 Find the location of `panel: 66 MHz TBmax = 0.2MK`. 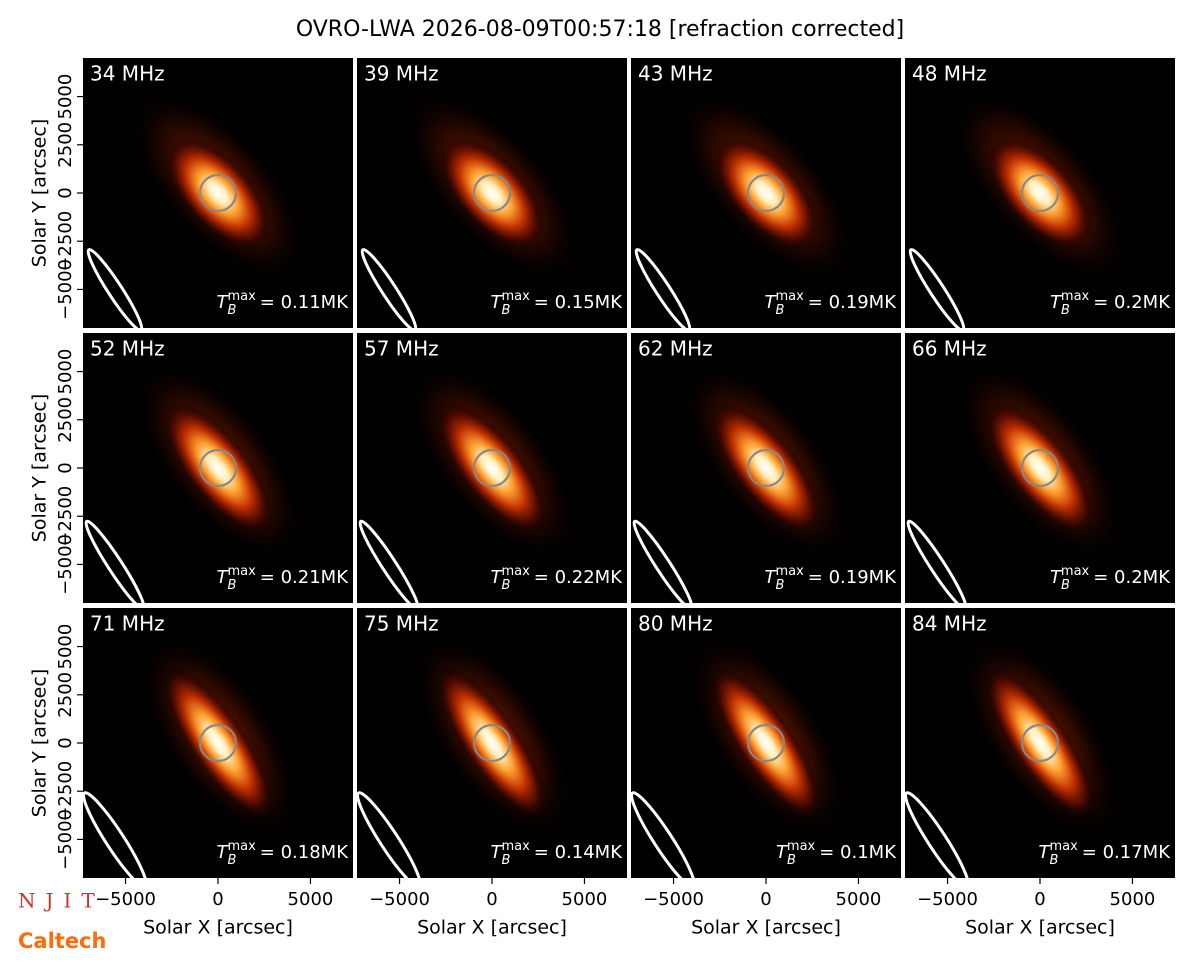

panel: 66 MHz TBmax = 0.2MK is located at coordinates (1040, 468).